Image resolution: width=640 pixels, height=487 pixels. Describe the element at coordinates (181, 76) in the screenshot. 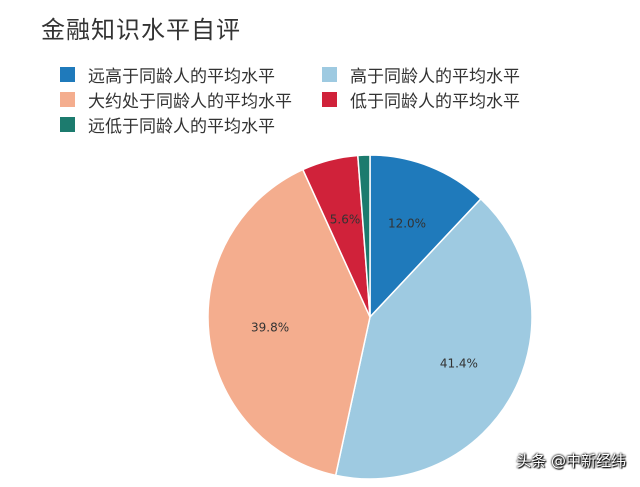

I see `legend-label-far-above: 远高于同龄人的平均水平` at that location.